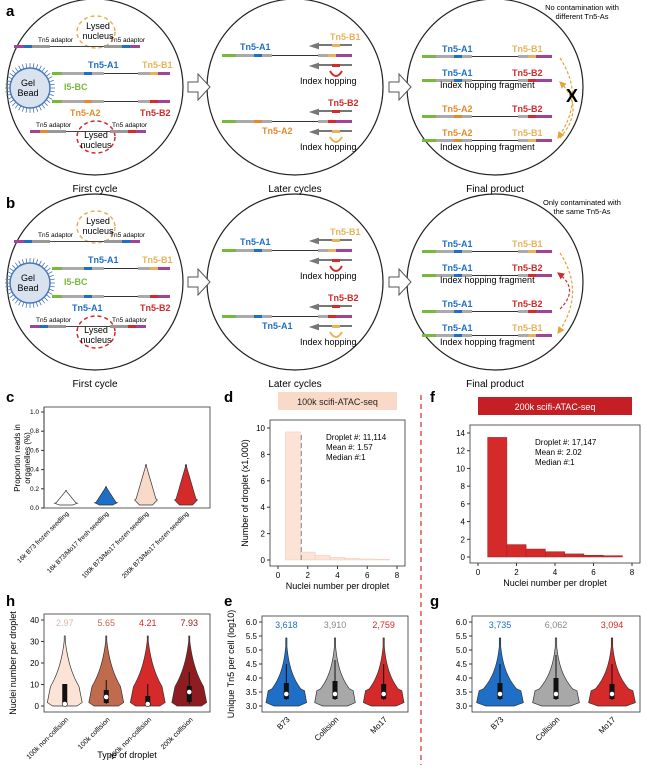  What do you see at coordinates (497, 723) in the screenshot?
I see `vp-xtick-label: B73` at bounding box center [497, 723].